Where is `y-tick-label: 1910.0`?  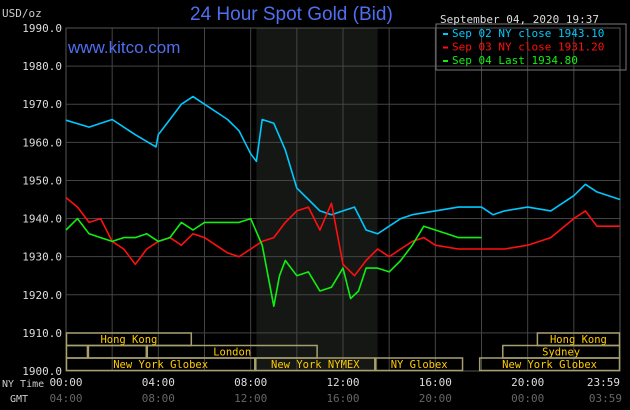
y-tick-label: 1910.0 is located at coordinates (42, 333).